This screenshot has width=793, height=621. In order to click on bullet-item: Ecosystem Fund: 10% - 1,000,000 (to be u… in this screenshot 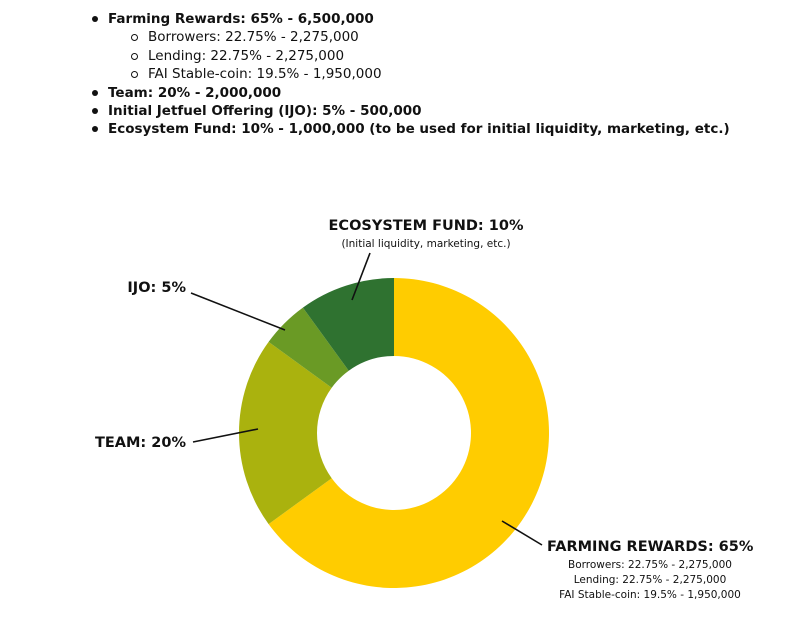, I will do `click(433, 129)`.